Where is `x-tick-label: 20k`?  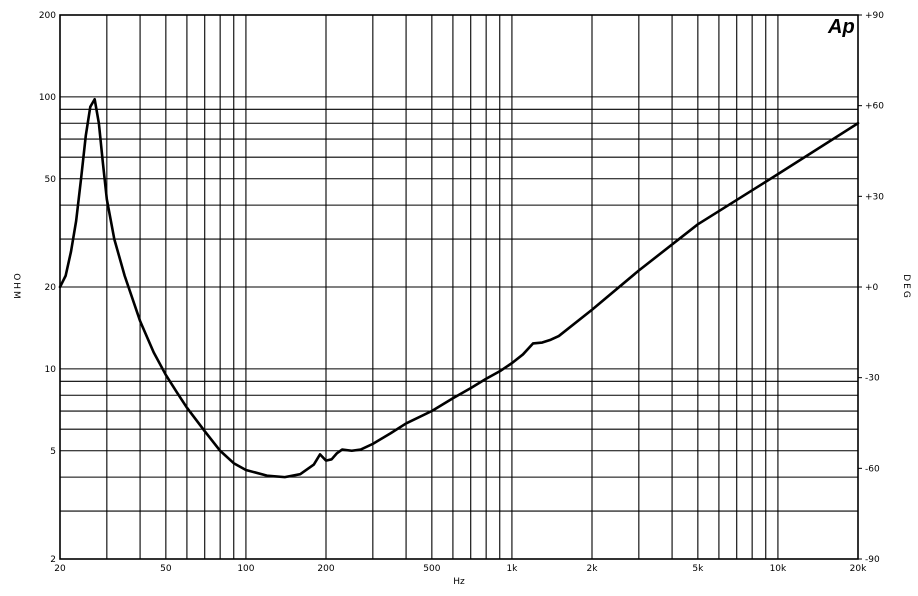
x-tick-label: 20k is located at coordinates (858, 569).